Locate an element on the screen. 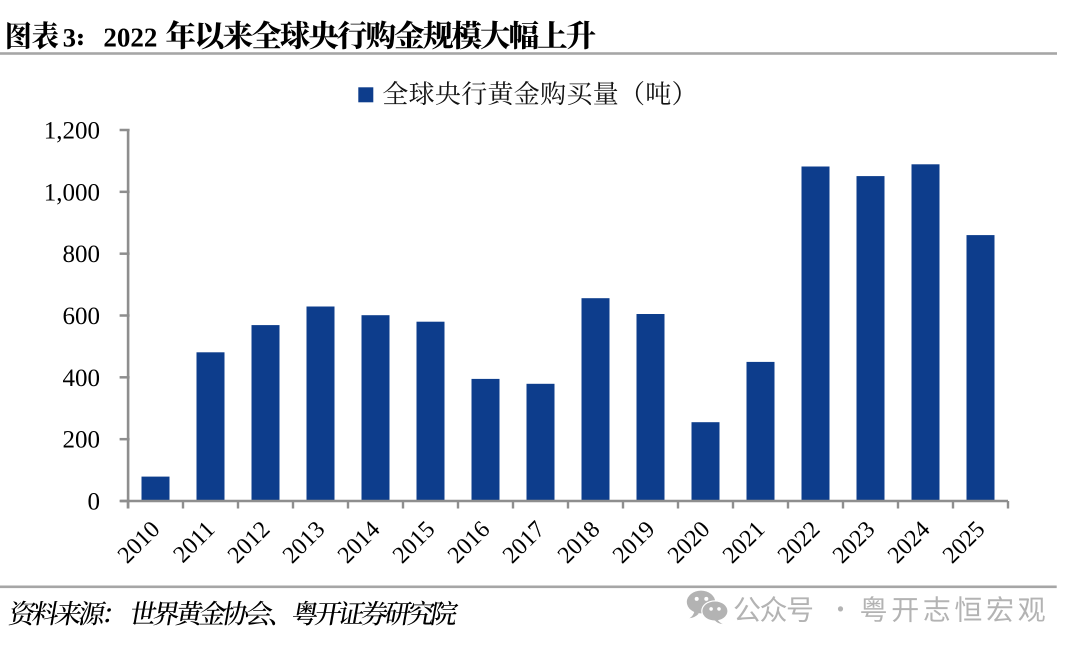 The height and width of the screenshot is (650, 1080). svg-text: 400 is located at coordinates (82, 378).